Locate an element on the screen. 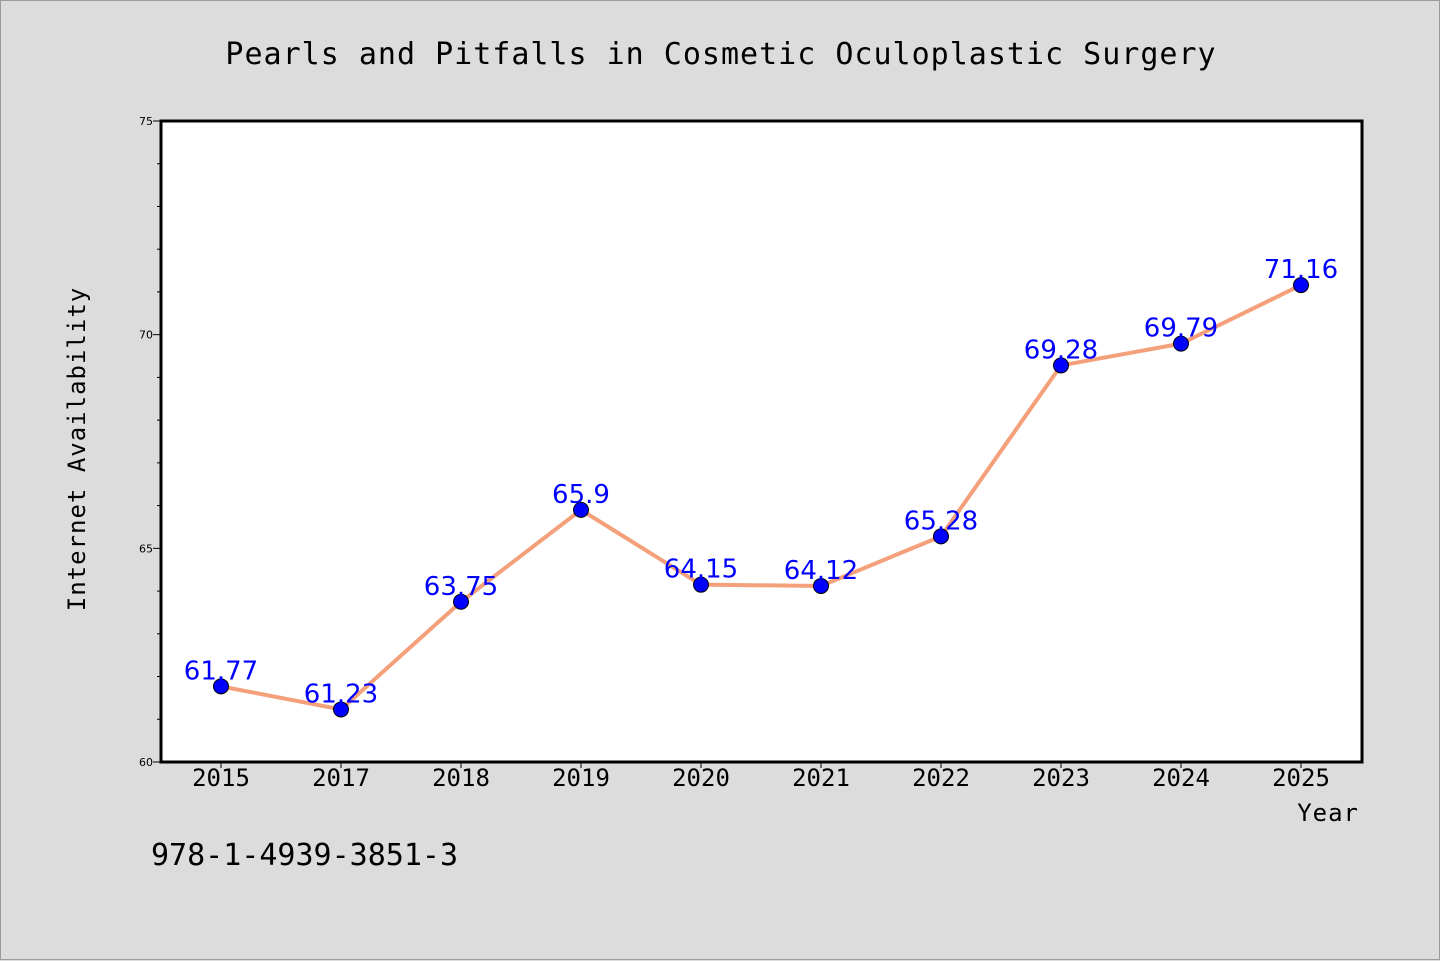 The image size is (1440, 961). data-label: 63.75 is located at coordinates (461, 587).